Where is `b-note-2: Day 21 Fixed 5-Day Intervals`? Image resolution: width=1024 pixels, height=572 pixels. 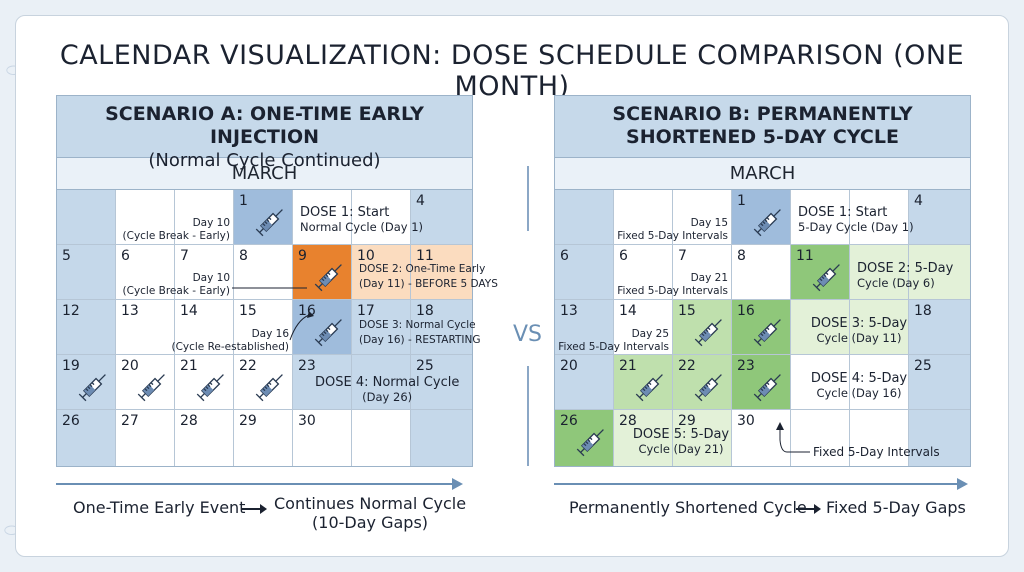 b-note-2: Day 21 Fixed 5-Day Intervals is located at coordinates (672, 285).